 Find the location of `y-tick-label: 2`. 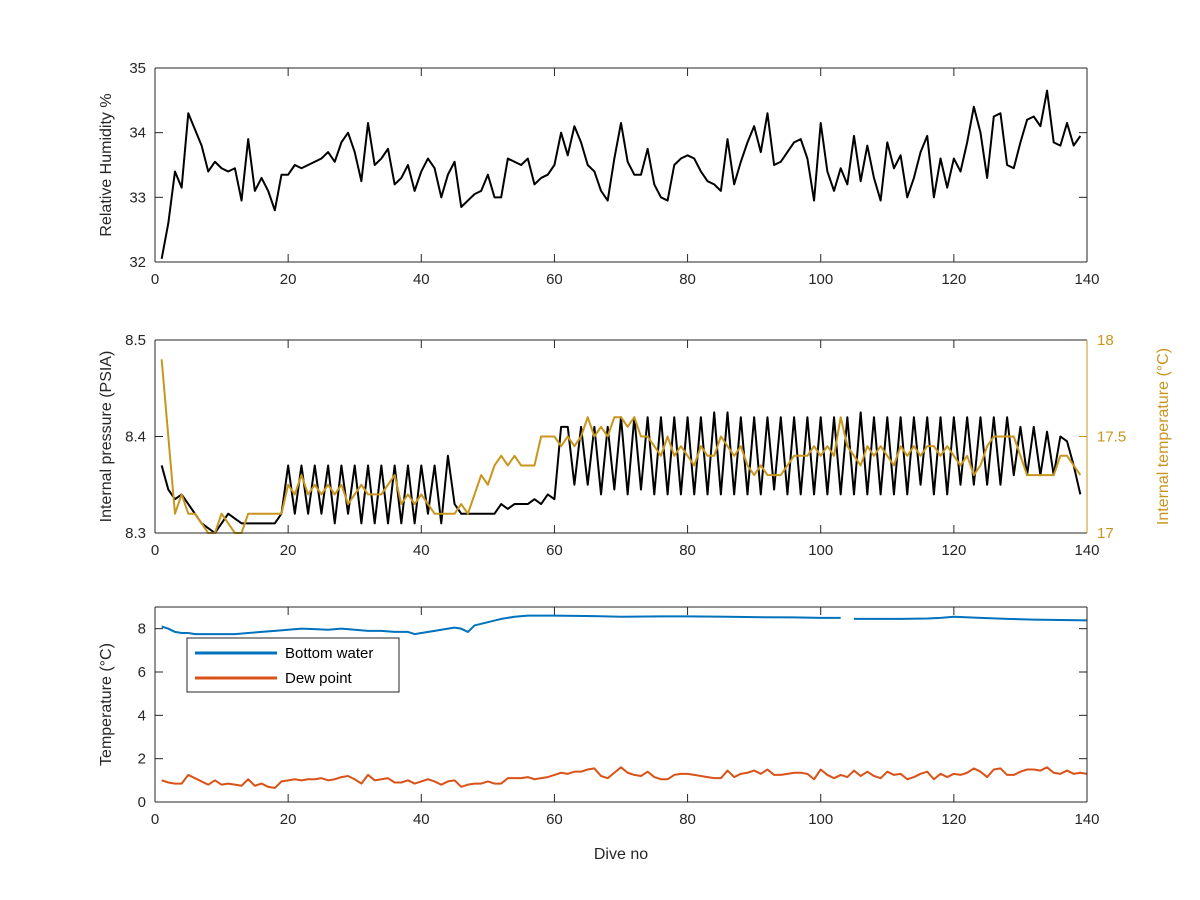

y-tick-label: 2 is located at coordinates (142, 759).